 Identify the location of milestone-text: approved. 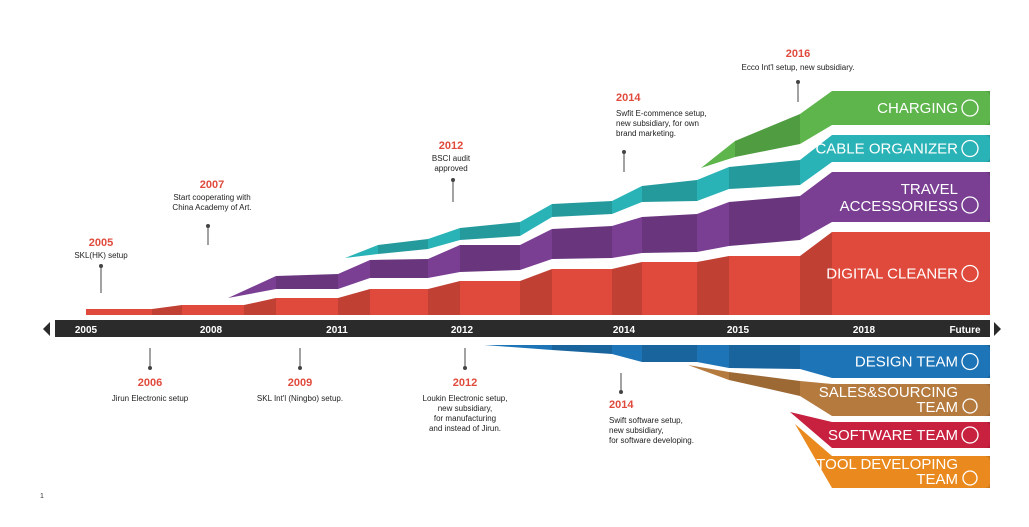
(450, 168).